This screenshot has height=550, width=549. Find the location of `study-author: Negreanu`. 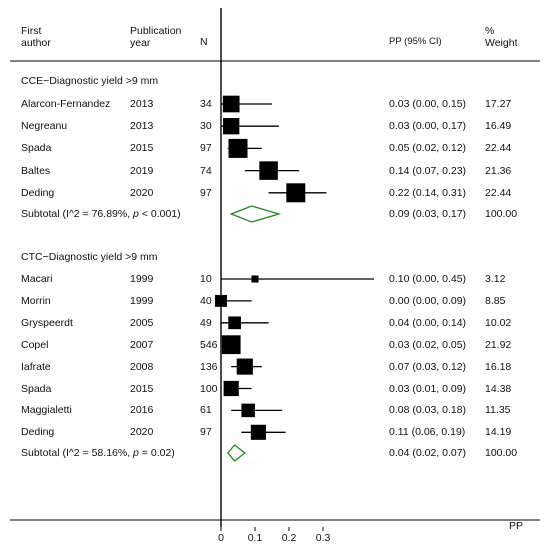

study-author: Negreanu is located at coordinates (44, 126).